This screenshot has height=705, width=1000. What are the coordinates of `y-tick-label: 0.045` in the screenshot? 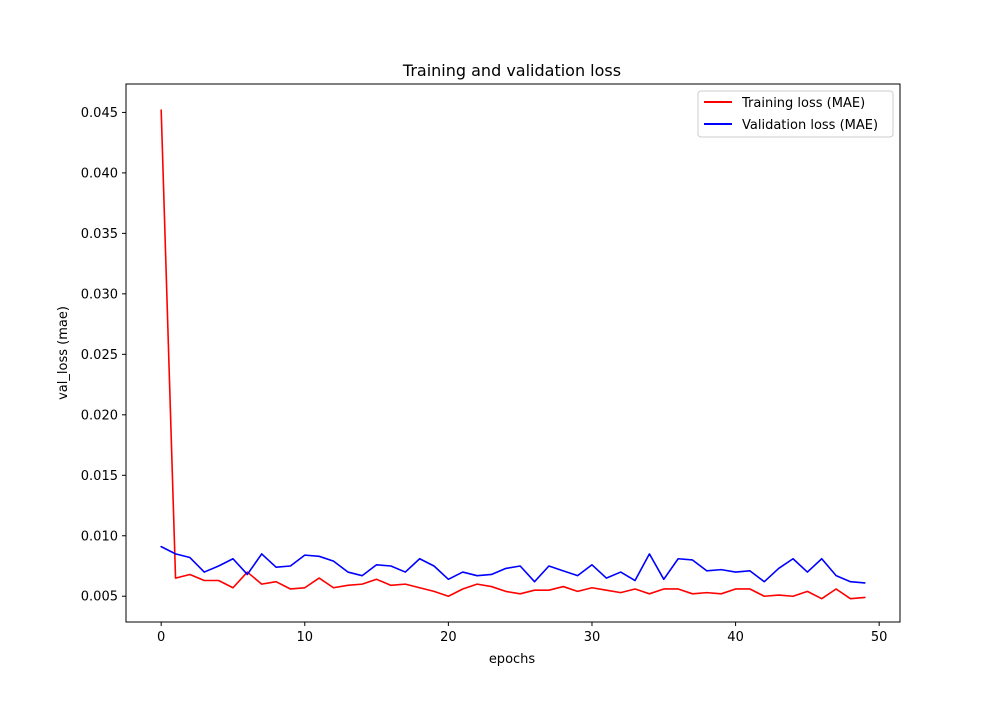 It's located at (99, 113).